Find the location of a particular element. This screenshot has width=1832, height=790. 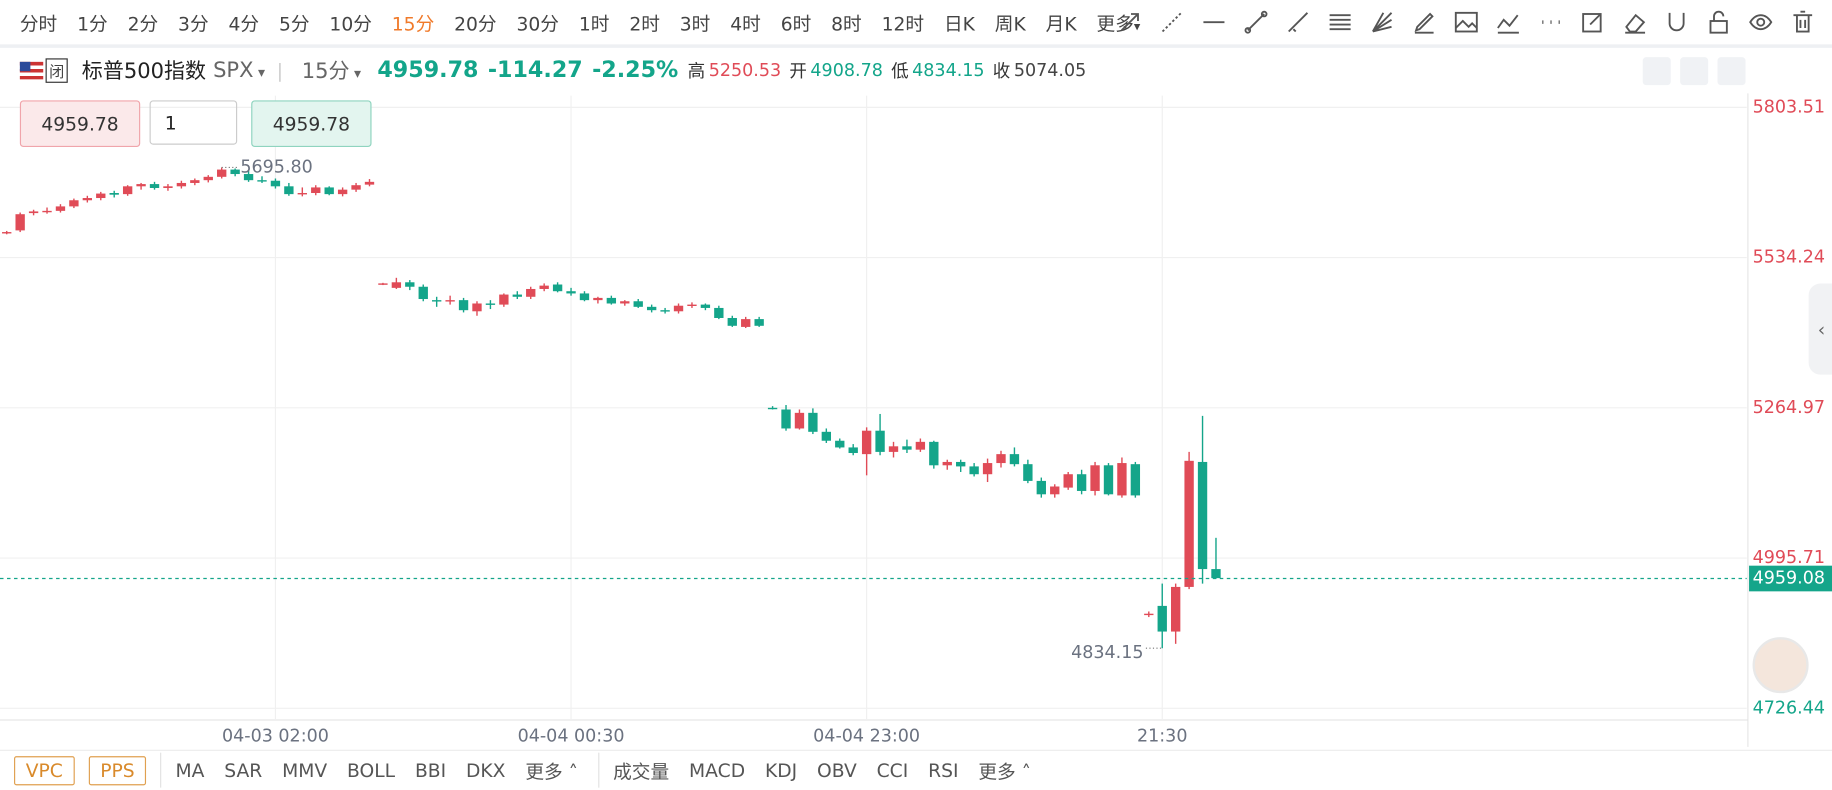

delete-tool is located at coordinates (1803, 22).